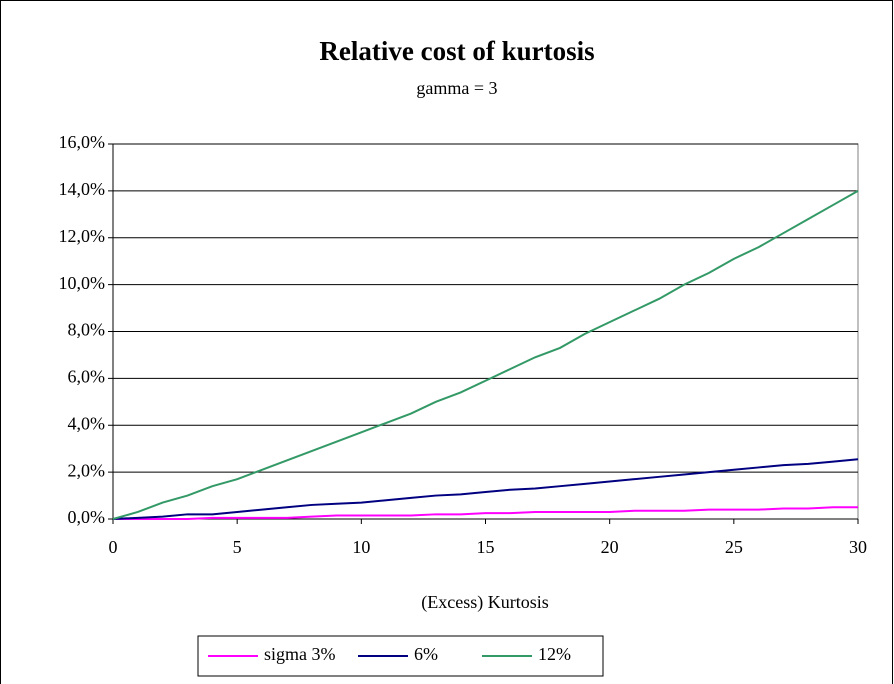 Image resolution: width=894 pixels, height=684 pixels. I want to click on x-tick-label: 15, so click(486, 547).